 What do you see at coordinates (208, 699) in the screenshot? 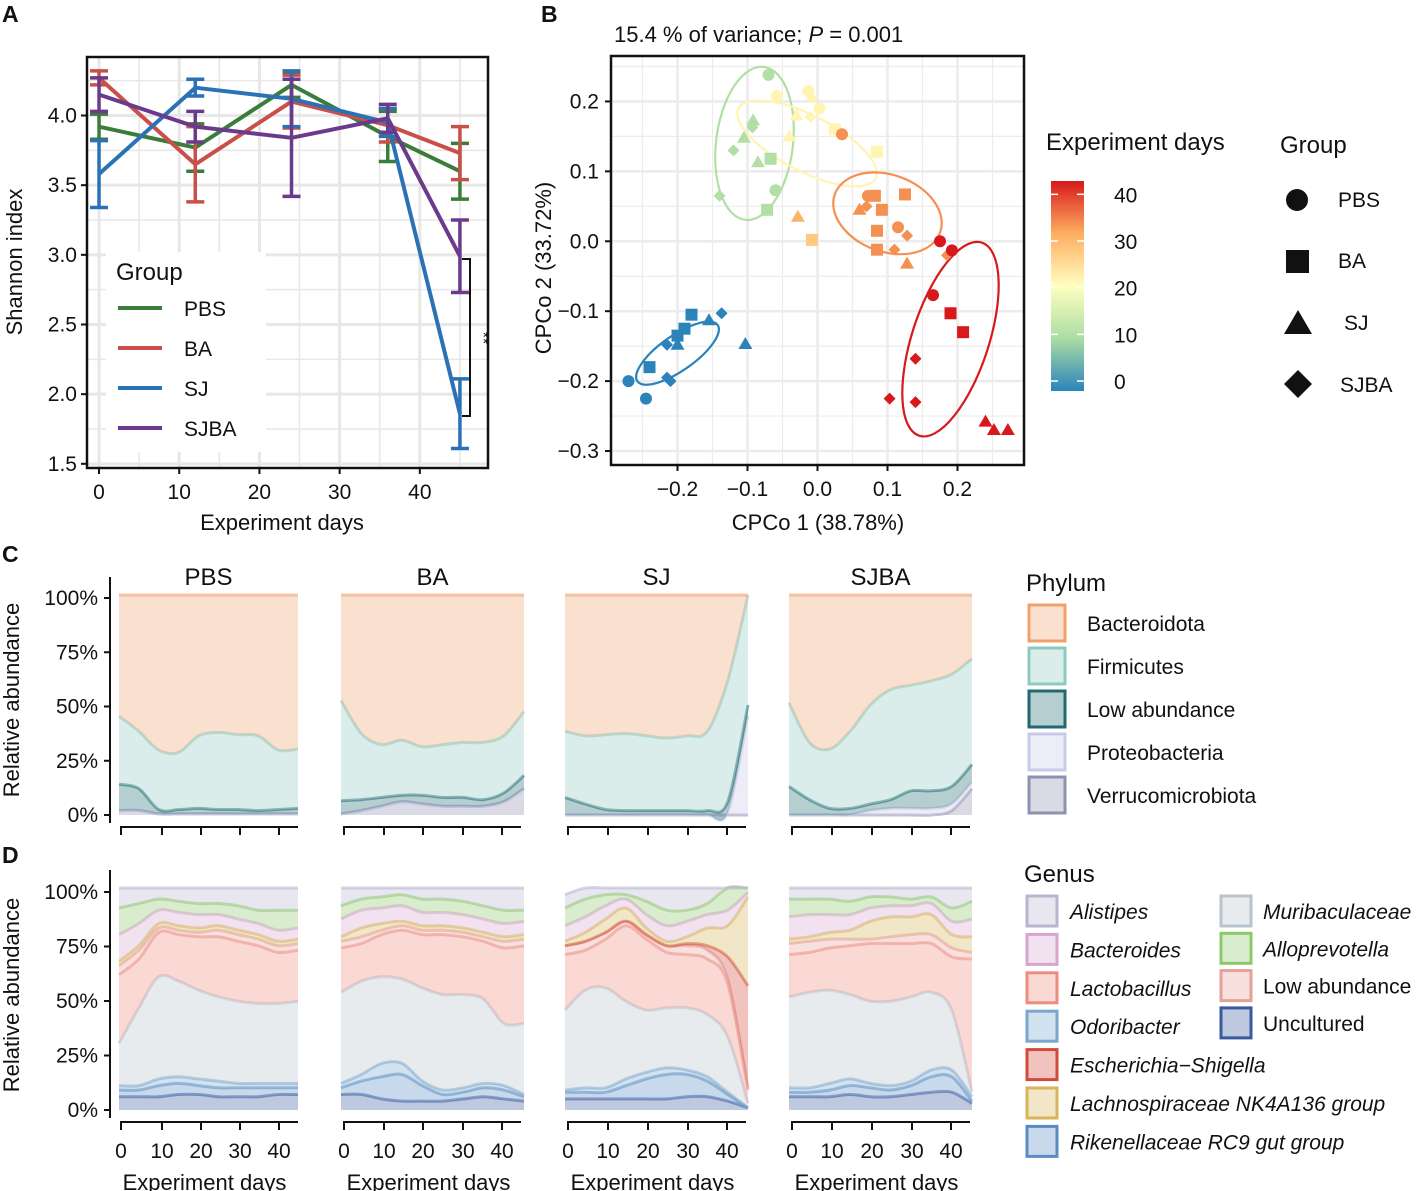
I see `facet-pbs: PBS` at bounding box center [208, 699].